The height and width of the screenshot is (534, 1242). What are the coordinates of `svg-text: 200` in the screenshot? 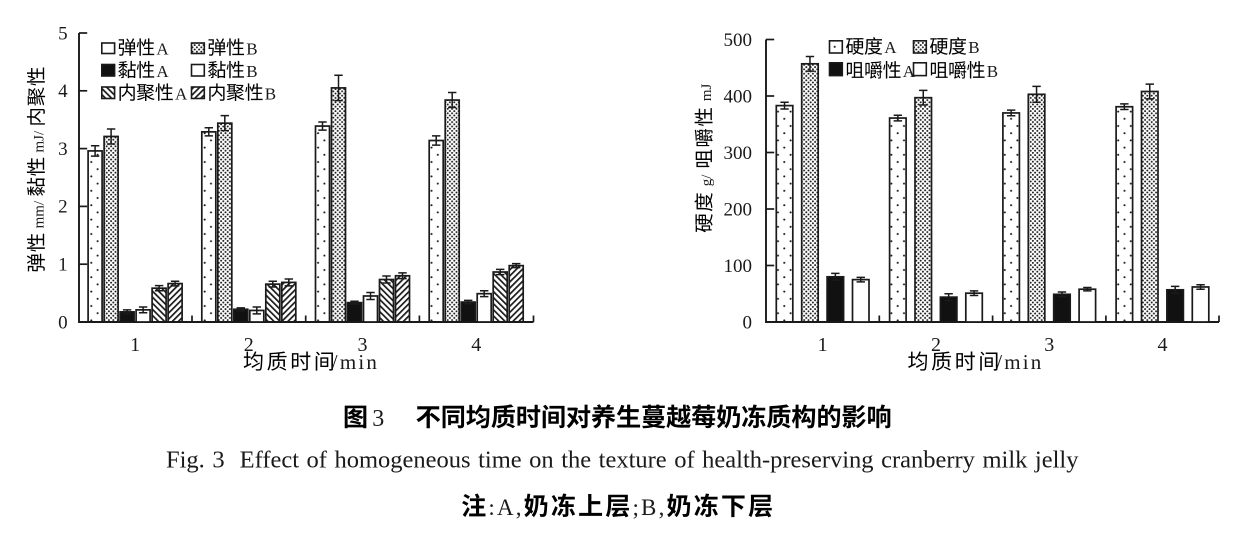 It's located at (738, 209).